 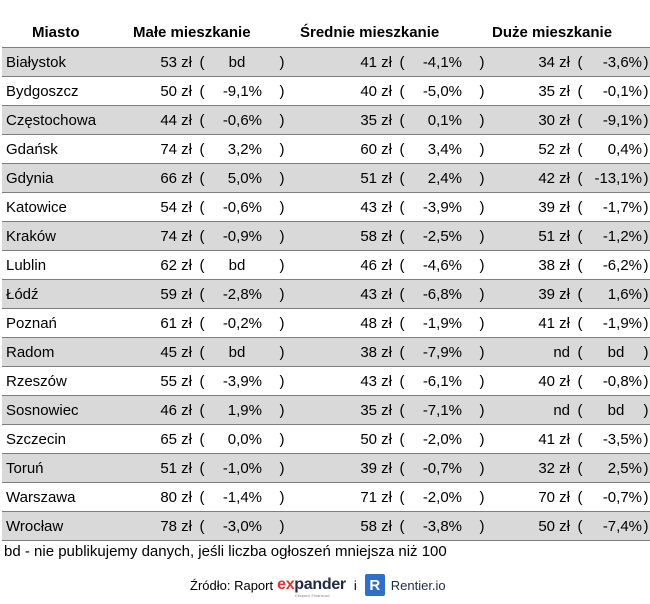 What do you see at coordinates (326, 410) in the screenshot?
I see `table-row: Sosnowiec 46 zł(1,9%) 35 zł(-7,1%) nd(bd)` at bounding box center [326, 410].